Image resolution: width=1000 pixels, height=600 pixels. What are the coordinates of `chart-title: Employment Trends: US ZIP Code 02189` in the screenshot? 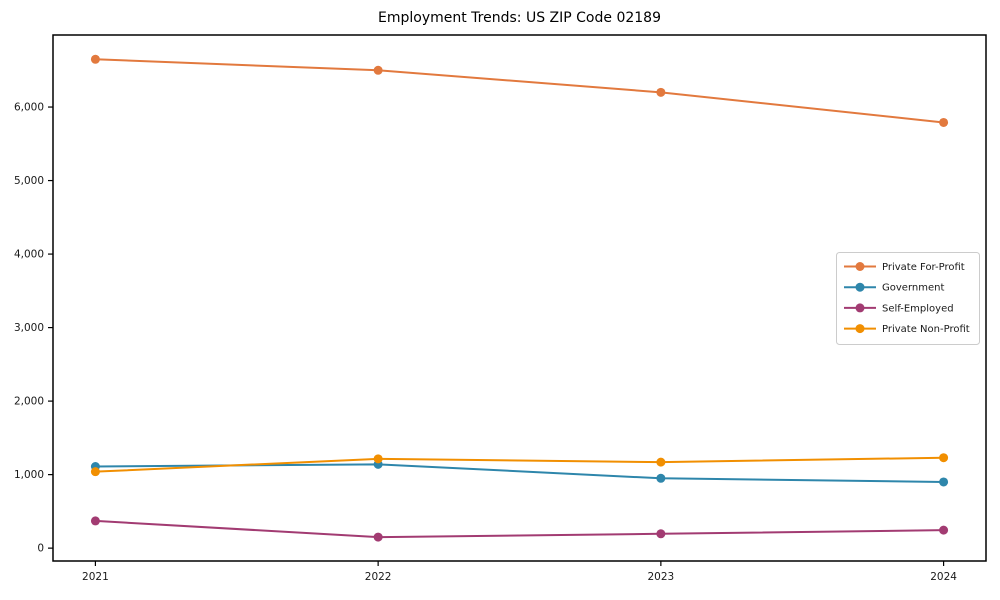 It's located at (519, 18).